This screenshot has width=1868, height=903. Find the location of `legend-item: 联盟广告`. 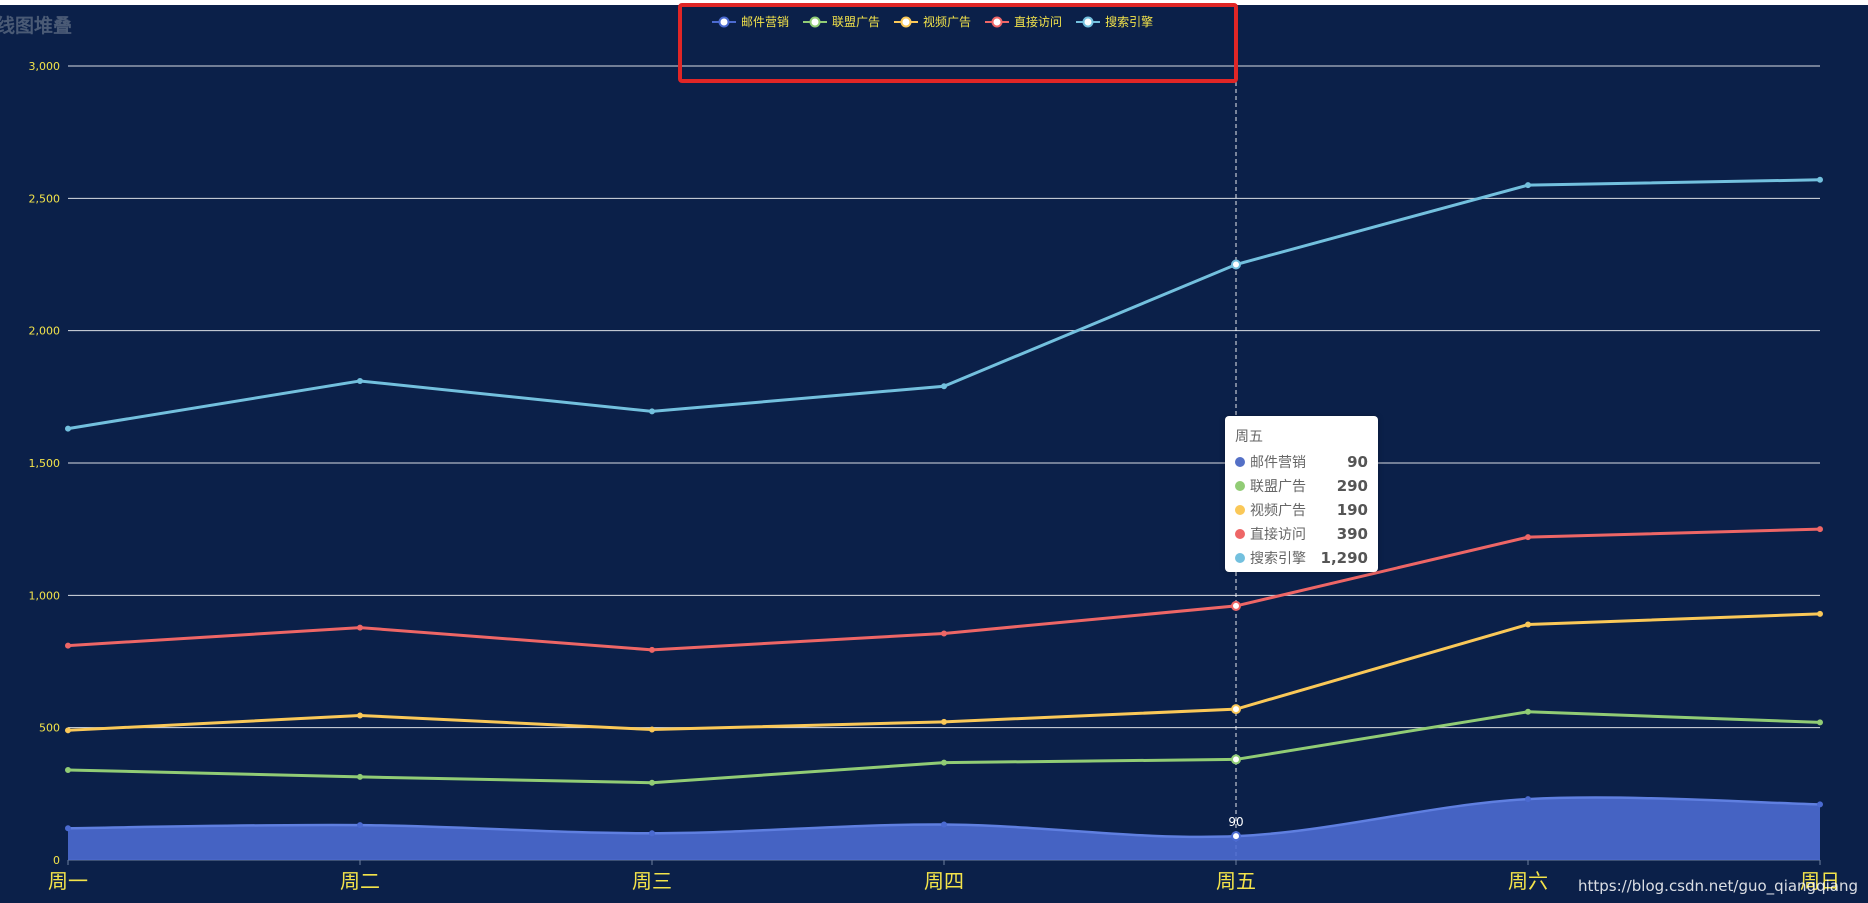

legend-item: 联盟广告 is located at coordinates (841, 21).